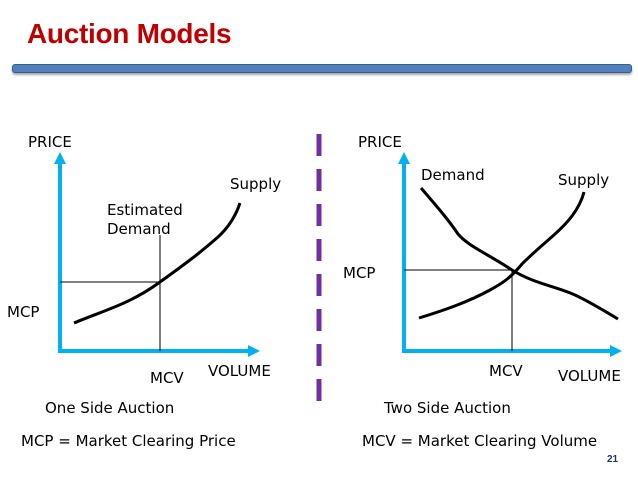 This screenshot has height=479, width=638. Describe the element at coordinates (23, 312) in the screenshot. I see `left-mcp-label: MCP` at that location.